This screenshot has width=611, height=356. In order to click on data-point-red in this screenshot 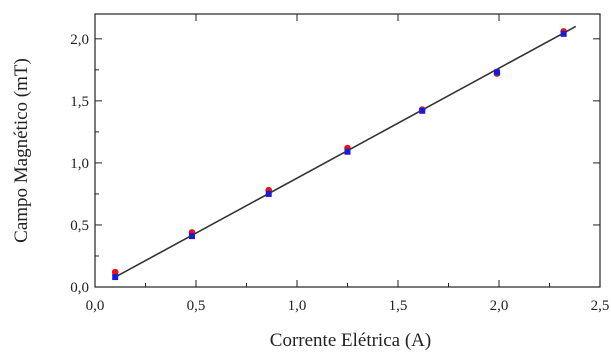, I will do `click(115, 272)`.